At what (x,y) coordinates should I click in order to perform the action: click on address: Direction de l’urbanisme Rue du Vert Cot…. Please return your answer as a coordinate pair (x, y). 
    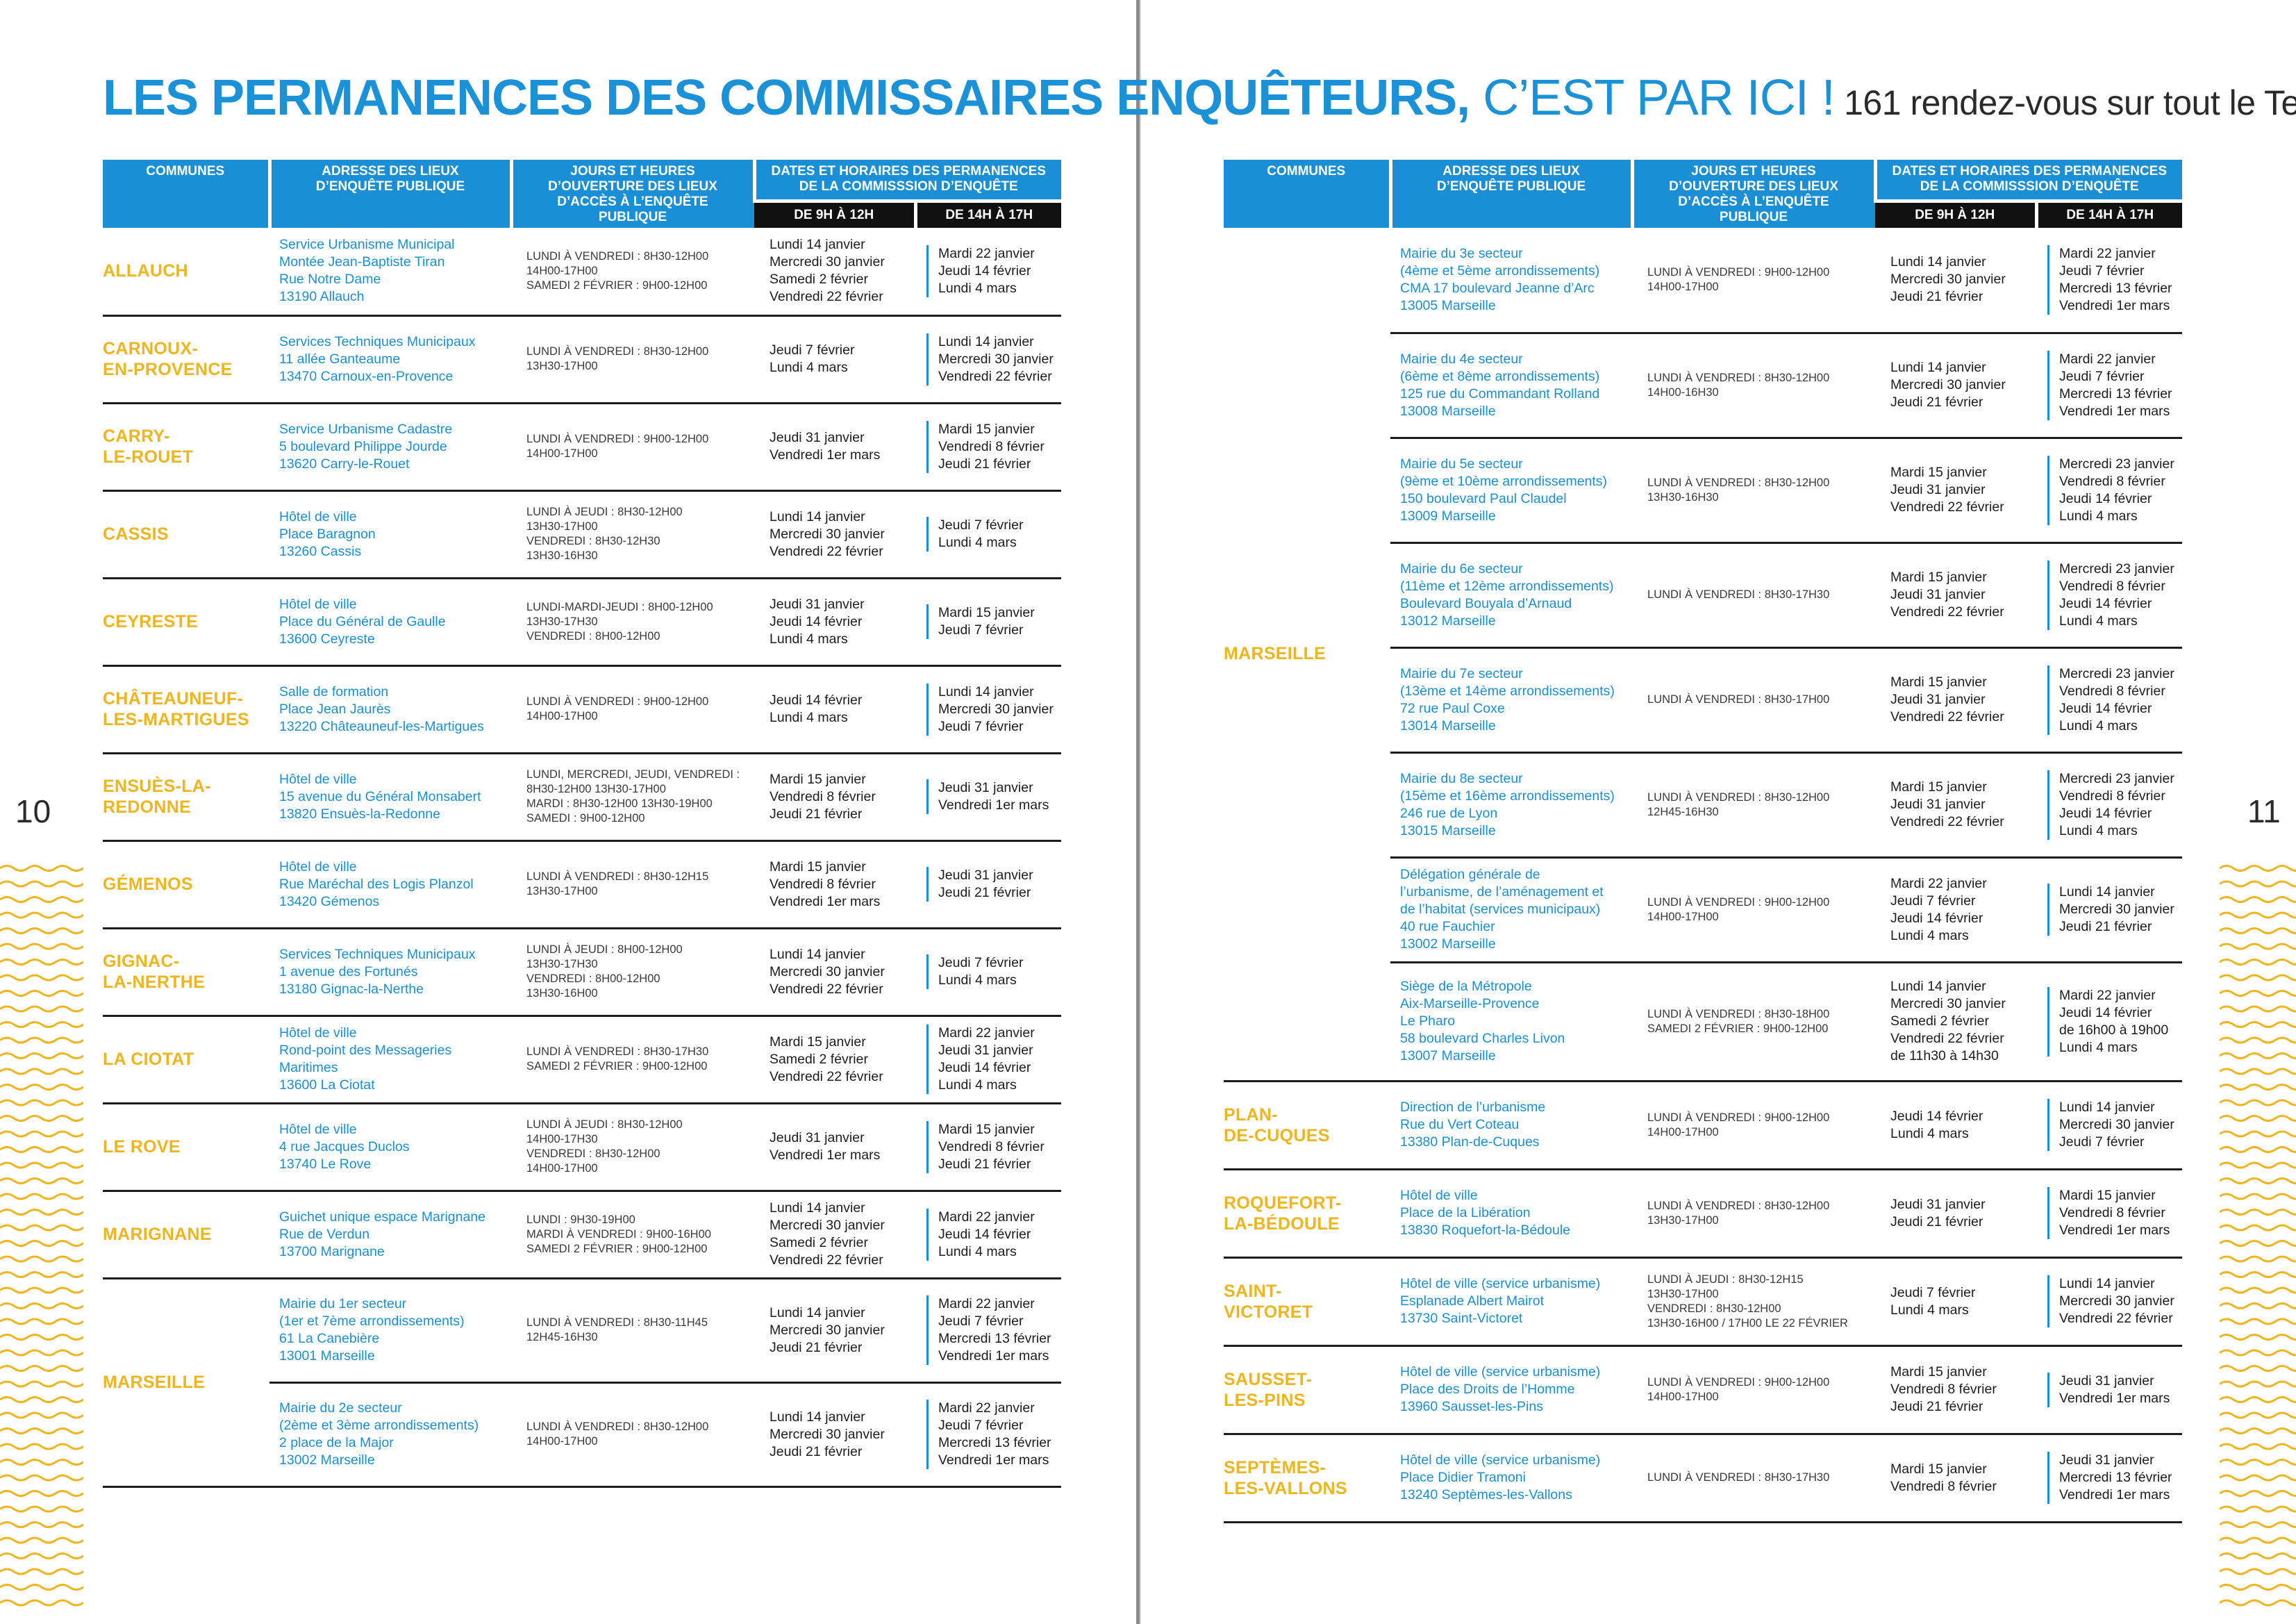
    Looking at the image, I should click on (1511, 1125).